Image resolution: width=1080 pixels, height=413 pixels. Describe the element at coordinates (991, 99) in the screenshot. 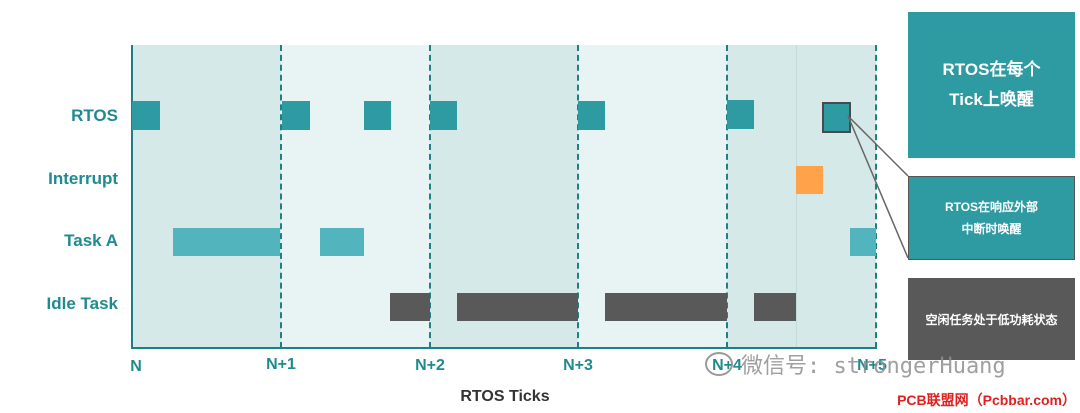

I see `callout-tick-wakeup-line2: Tick上唤醒` at that location.